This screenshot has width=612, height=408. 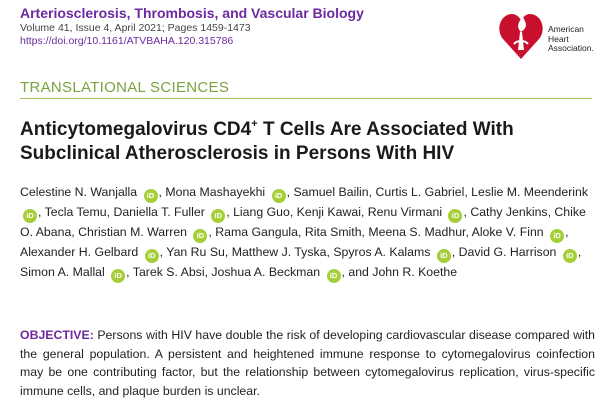 I want to click on section-label: TRANSLATIONAL SCIENCES, so click(x=125, y=87).